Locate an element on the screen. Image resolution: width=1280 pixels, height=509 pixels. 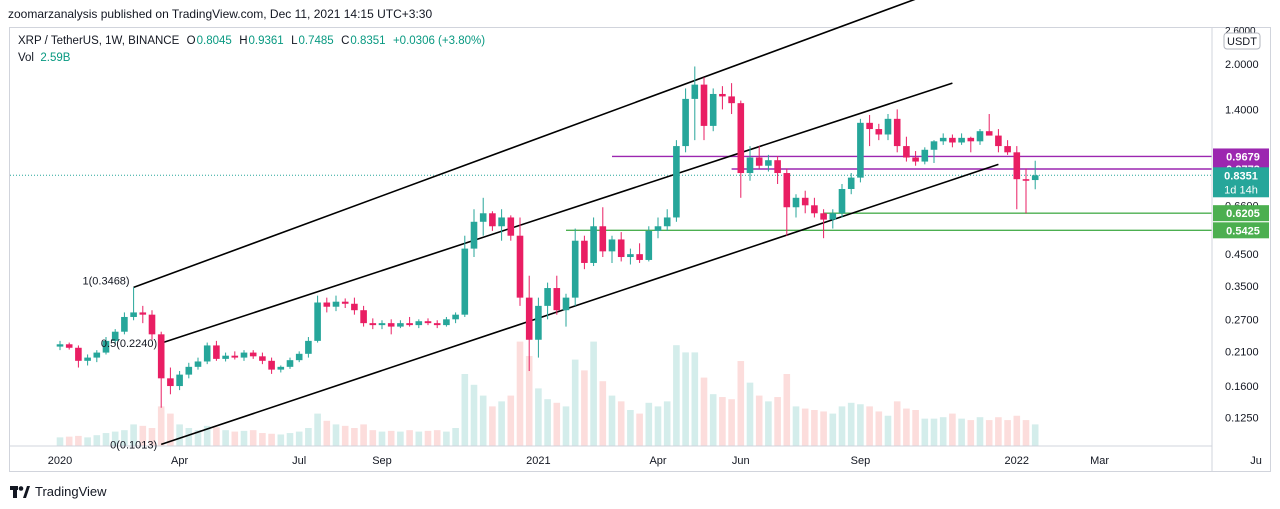
price-tick-label: 0.4500 is located at coordinates (1242, 255).